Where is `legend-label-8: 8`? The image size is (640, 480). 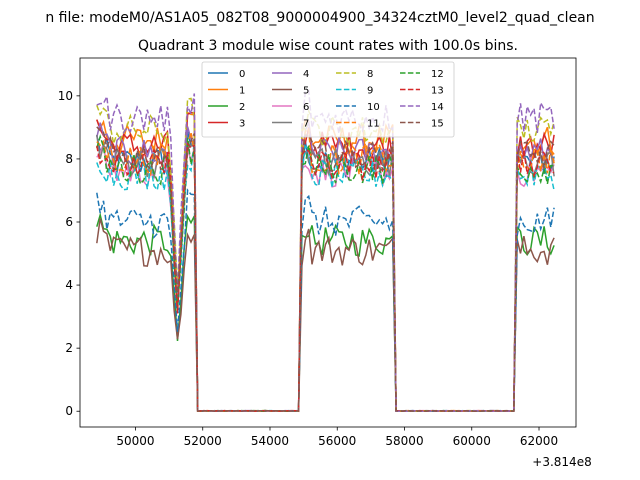 legend-label-8: 8 is located at coordinates (370, 74).